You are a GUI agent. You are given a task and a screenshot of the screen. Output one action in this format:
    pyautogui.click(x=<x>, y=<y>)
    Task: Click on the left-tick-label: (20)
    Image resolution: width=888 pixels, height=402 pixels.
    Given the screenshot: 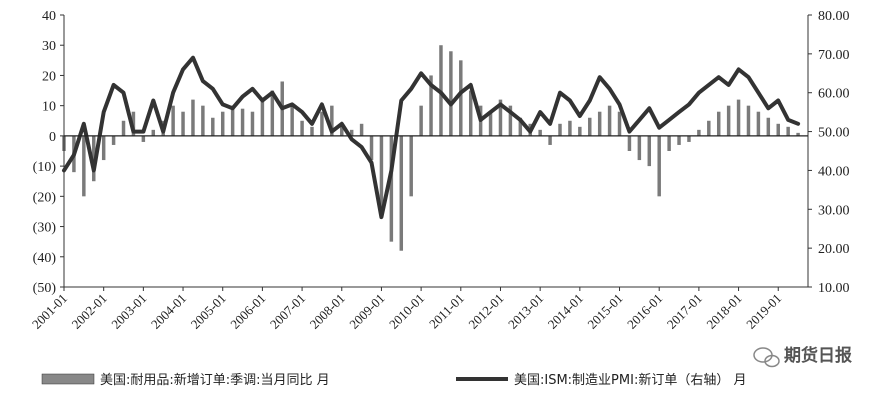 What is the action you would take?
    pyautogui.click(x=45, y=197)
    